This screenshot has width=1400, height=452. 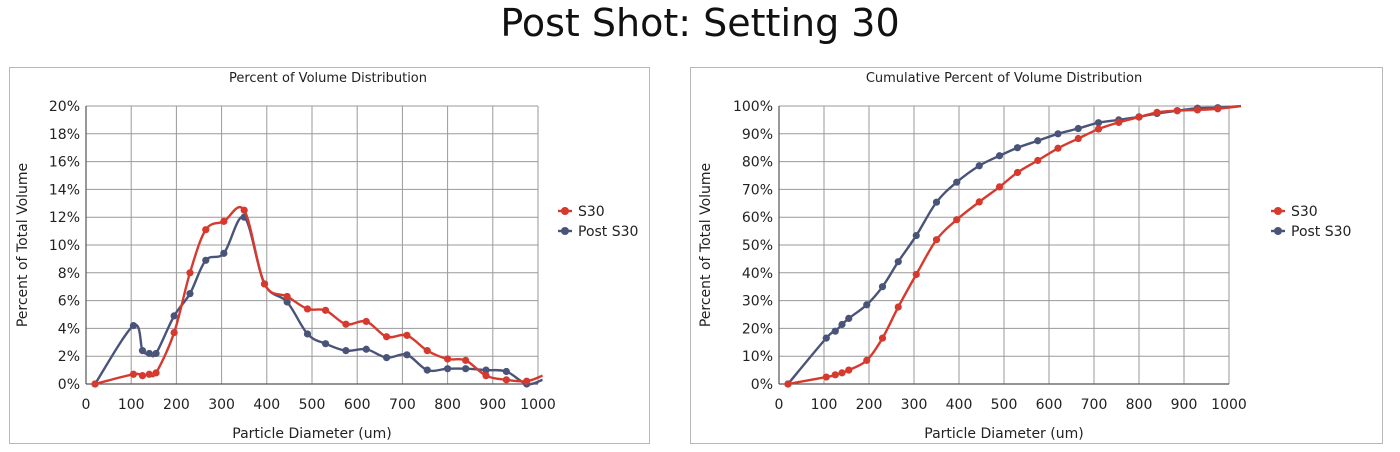 I want to click on y-tick-label: 80%, so click(x=757, y=163).